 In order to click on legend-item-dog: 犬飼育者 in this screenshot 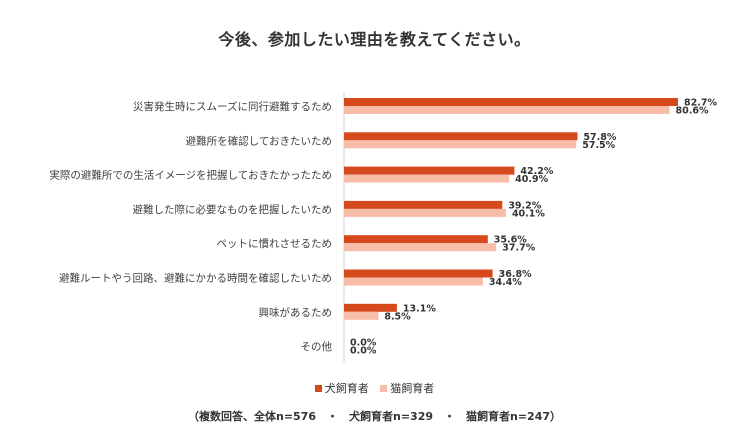, I will do `click(341, 388)`.